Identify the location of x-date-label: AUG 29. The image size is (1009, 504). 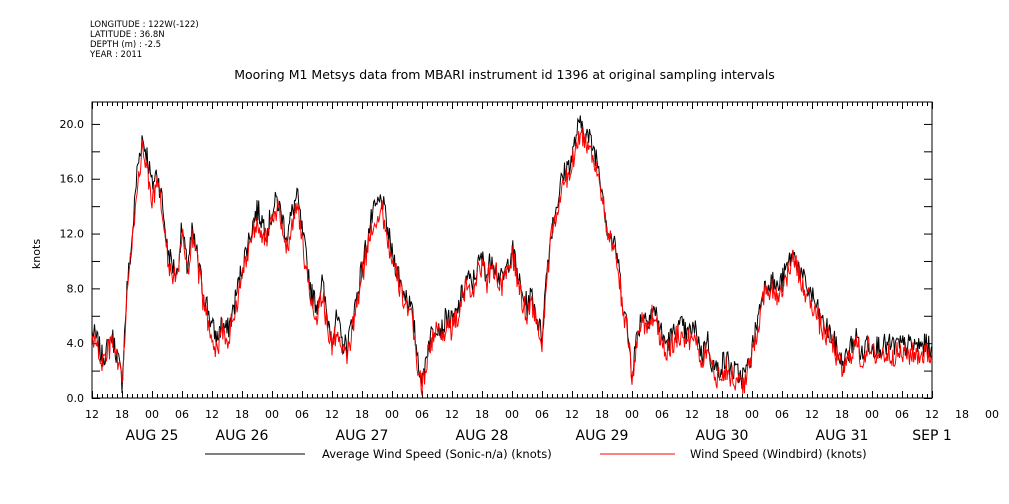
(602, 436).